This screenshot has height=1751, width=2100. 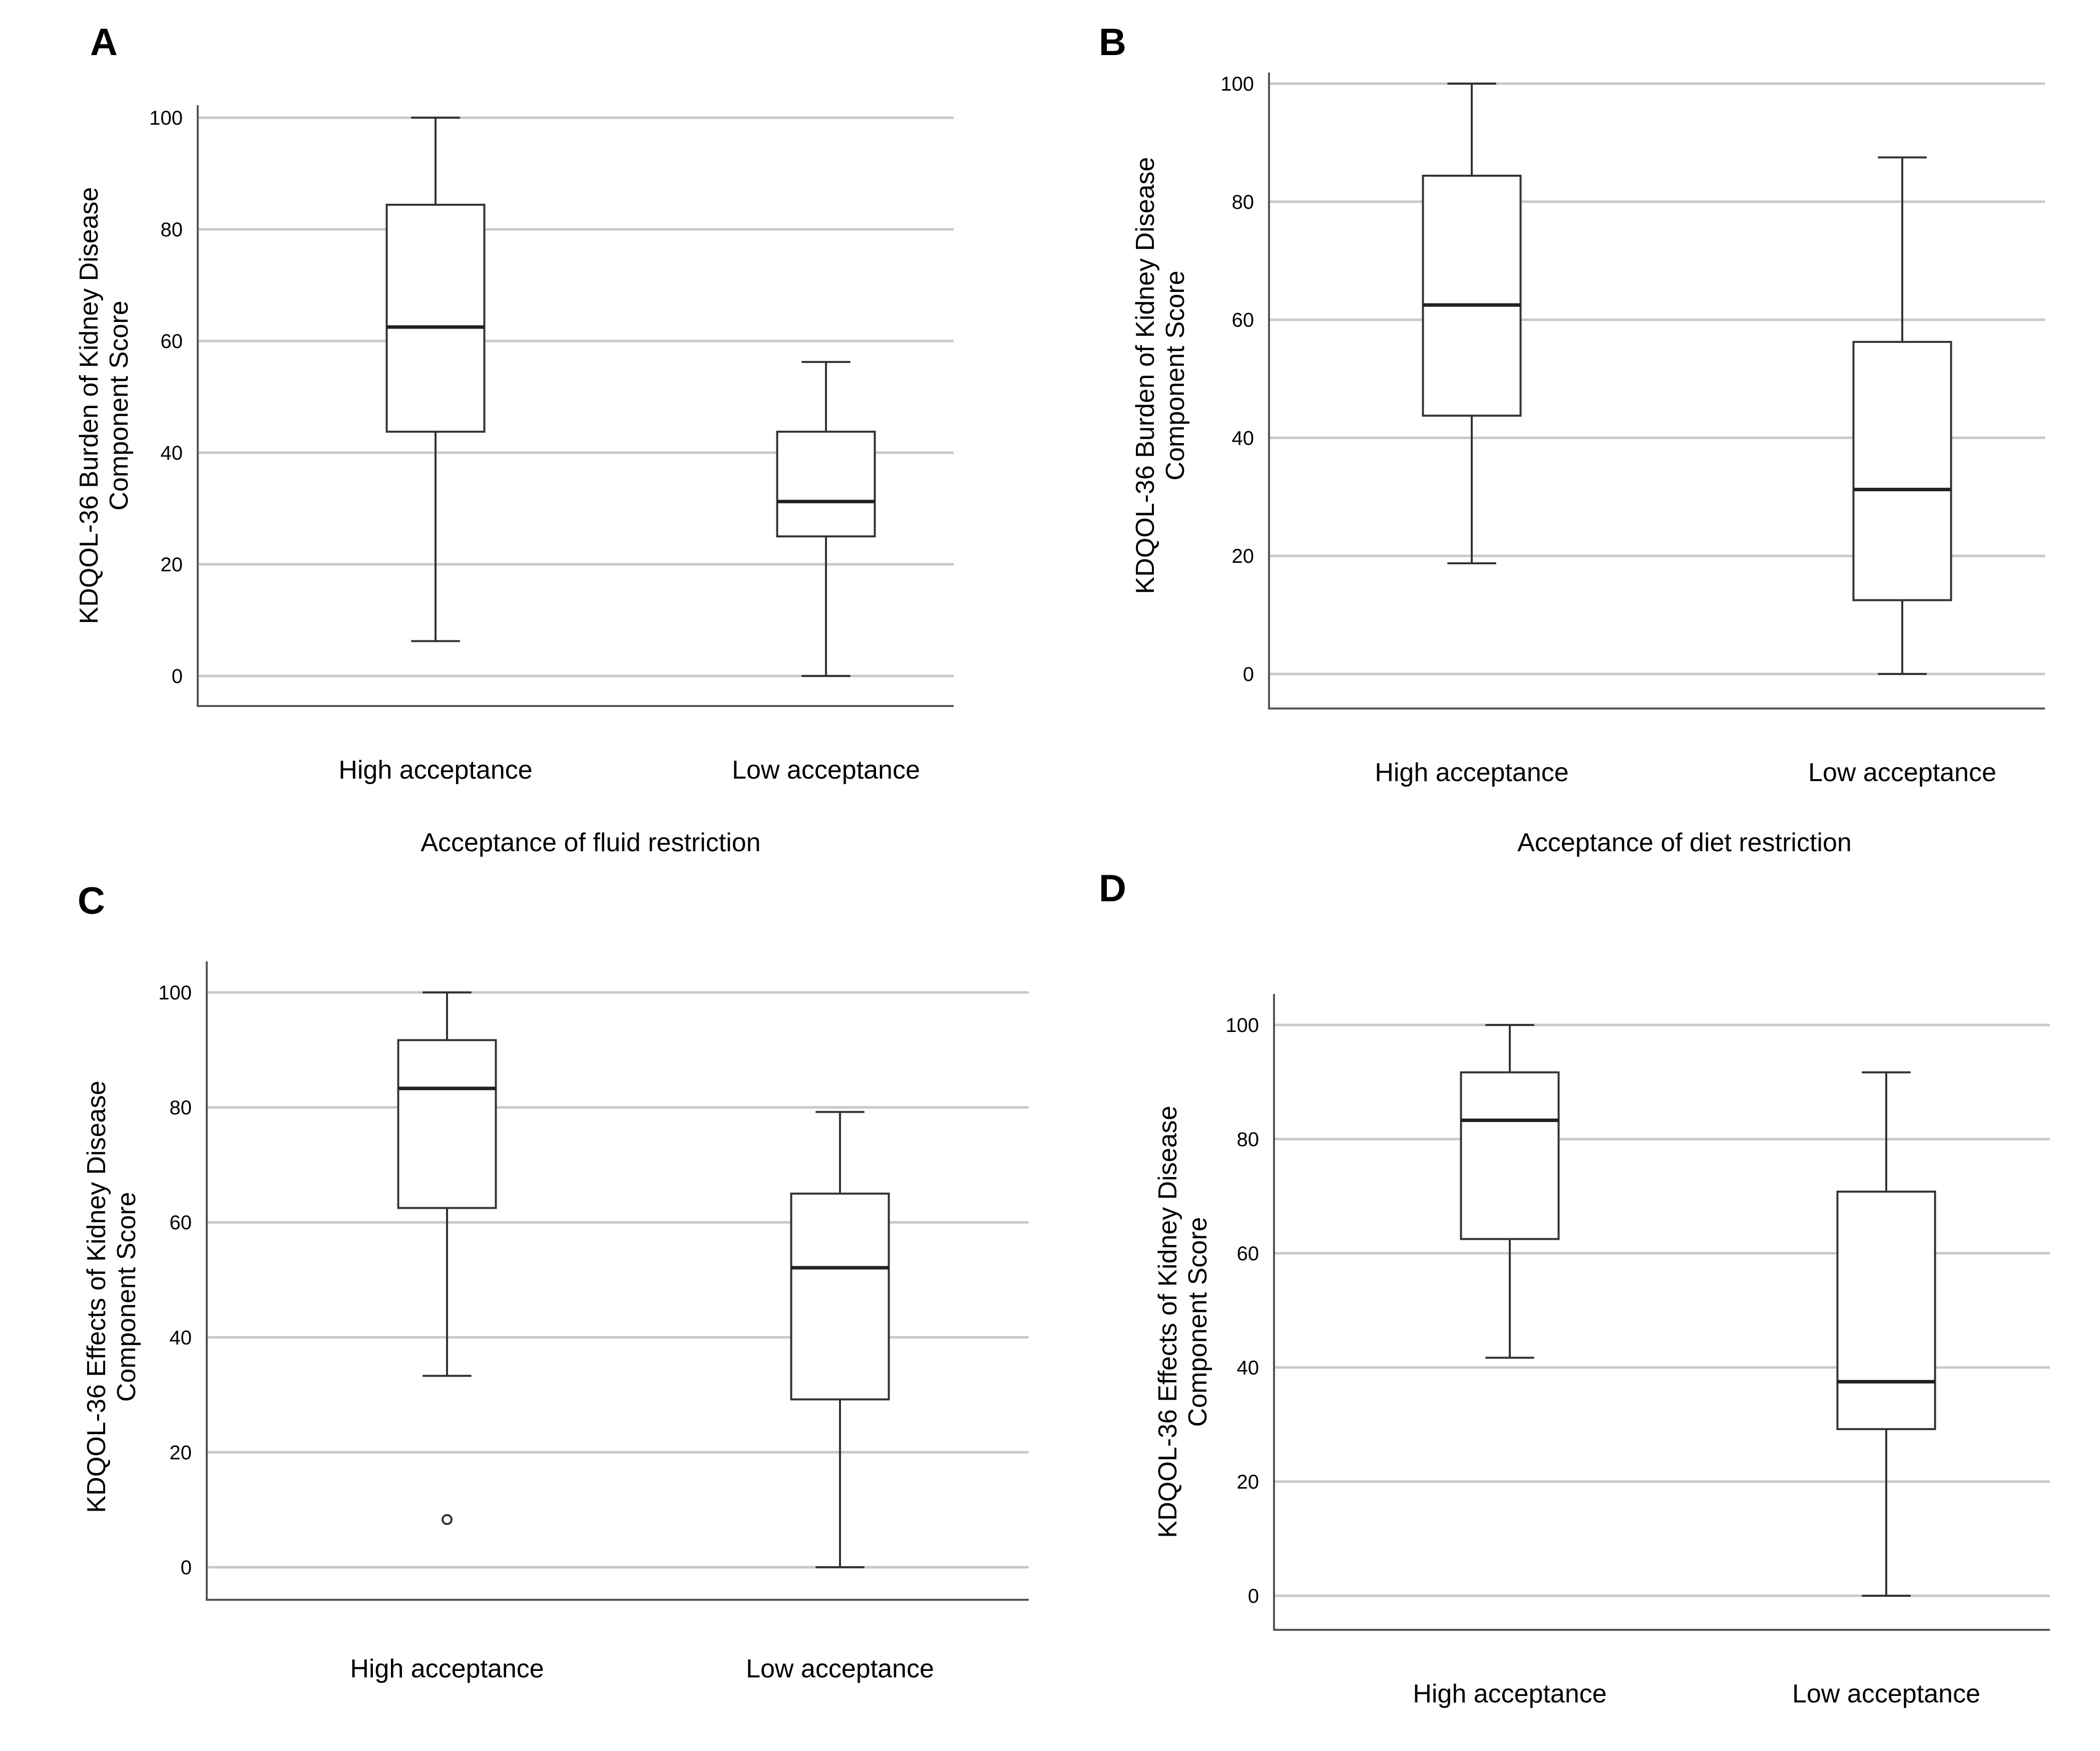 What do you see at coordinates (1112, 42) in the screenshot?
I see `panel-letter: B` at bounding box center [1112, 42].